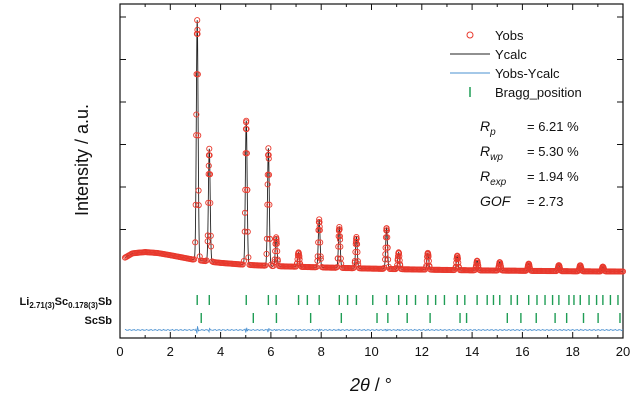 The height and width of the screenshot is (403, 633). Describe the element at coordinates (61, 302) in the screenshot. I see `phase-label-part: Sc` at that location.